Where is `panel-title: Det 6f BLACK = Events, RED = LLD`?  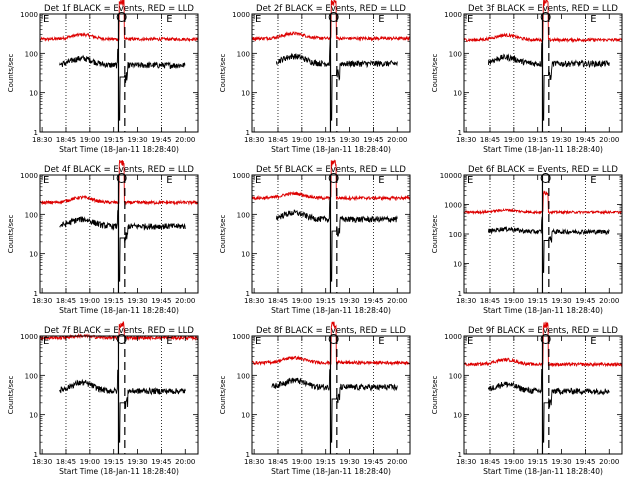
panel-title: Det 6f BLACK = Events, RED = LLD is located at coordinates (543, 170).